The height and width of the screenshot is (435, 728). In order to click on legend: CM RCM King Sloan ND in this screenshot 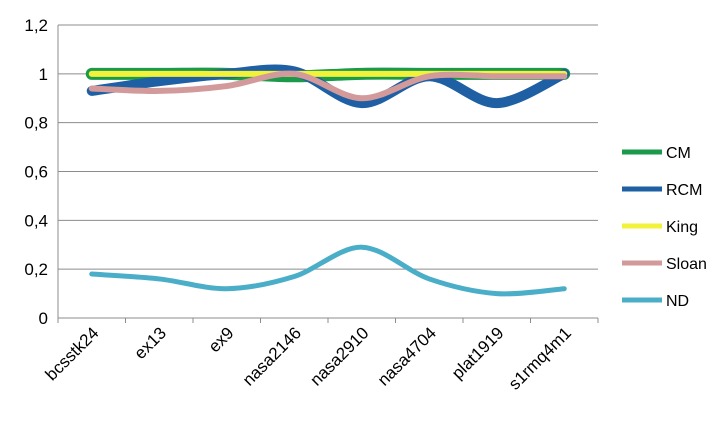, I will do `click(664, 227)`.